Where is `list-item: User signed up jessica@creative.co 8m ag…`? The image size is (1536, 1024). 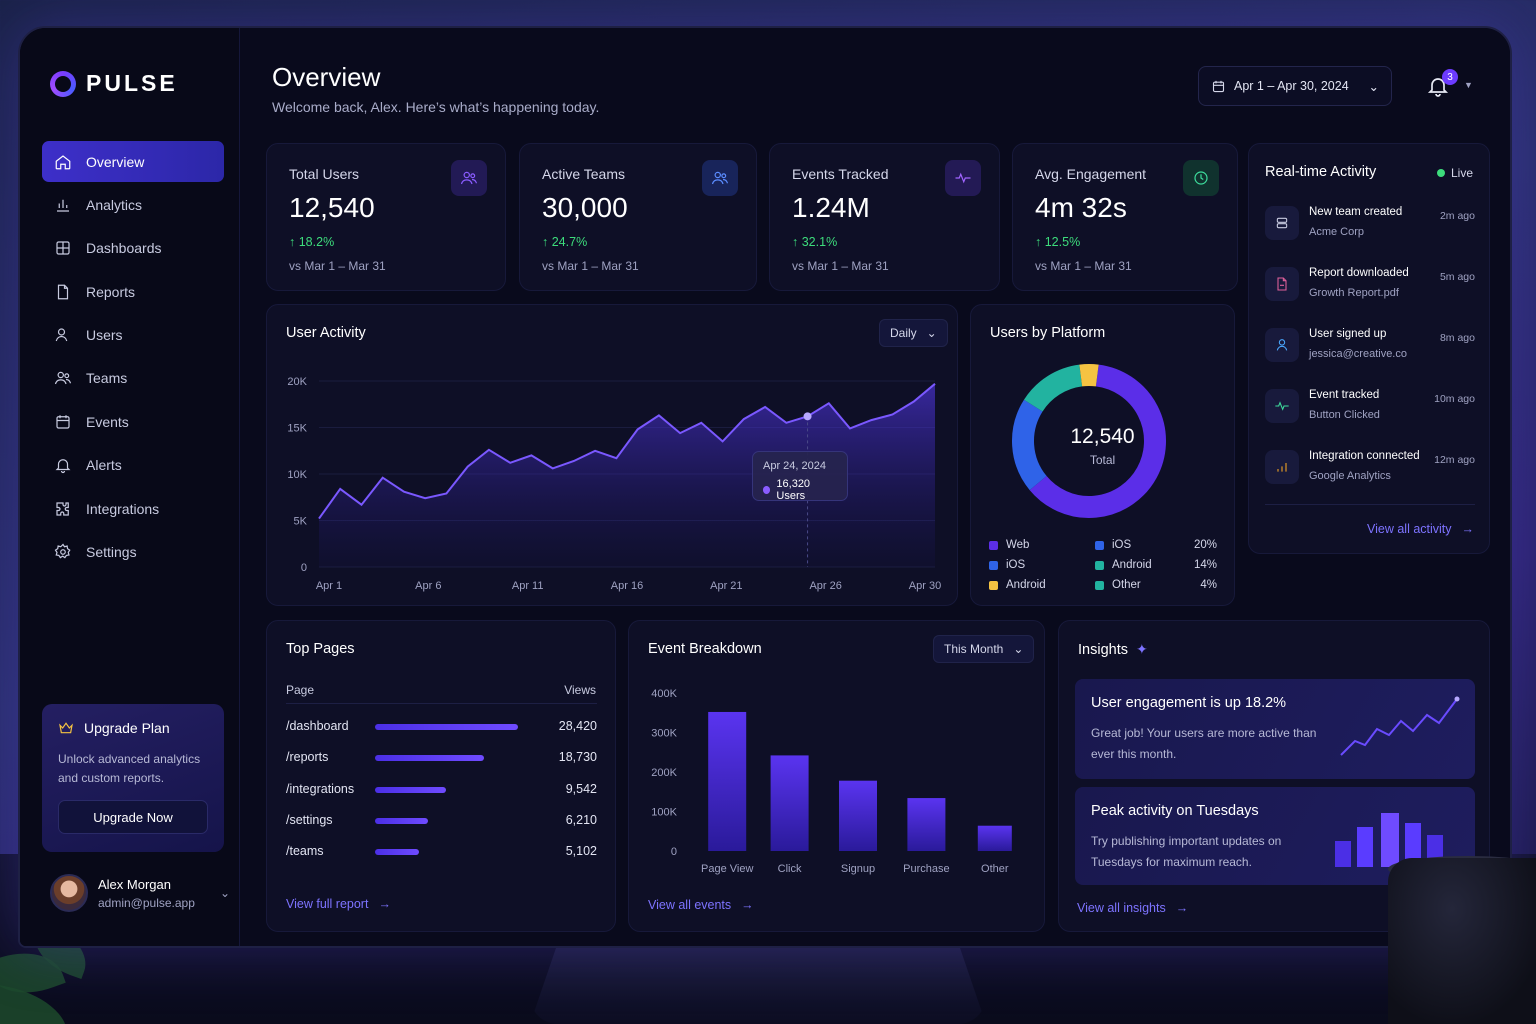 list-item: User signed up jessica@creative.co 8m ag… is located at coordinates (1370, 346).